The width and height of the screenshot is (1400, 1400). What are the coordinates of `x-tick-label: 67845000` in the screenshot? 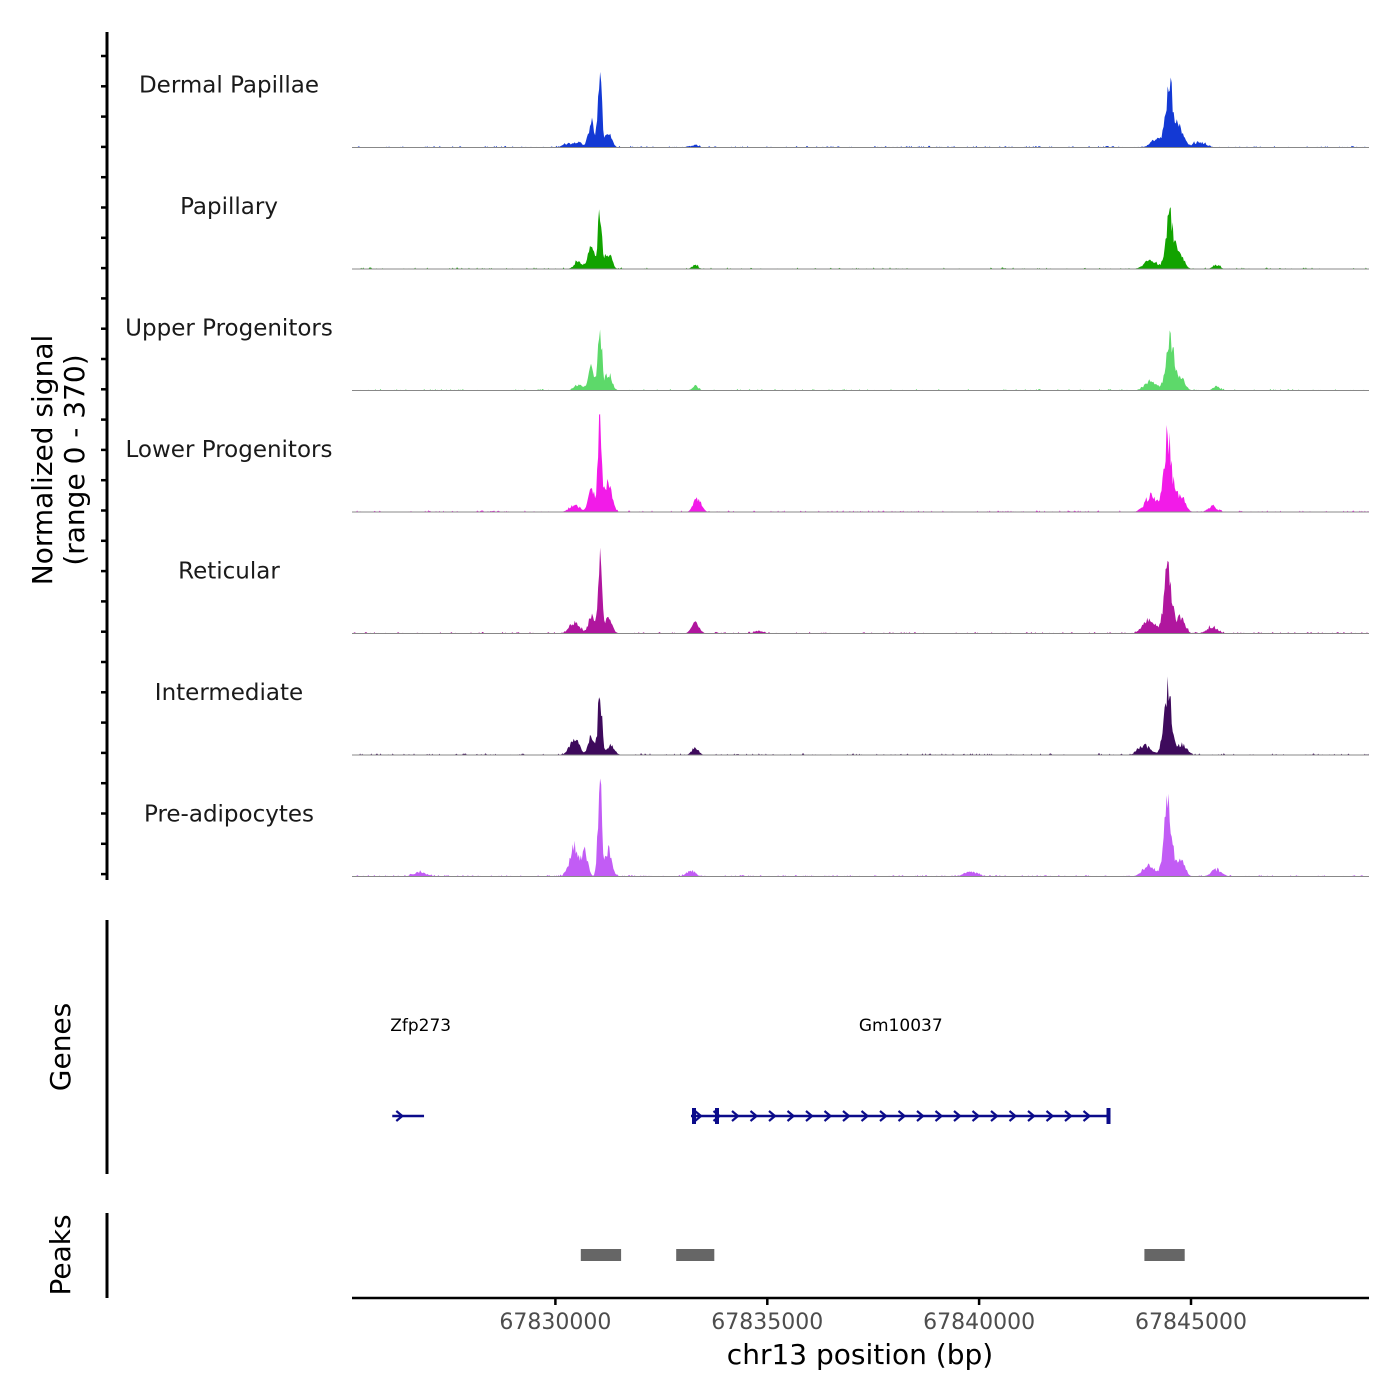 It's located at (1191, 1322).